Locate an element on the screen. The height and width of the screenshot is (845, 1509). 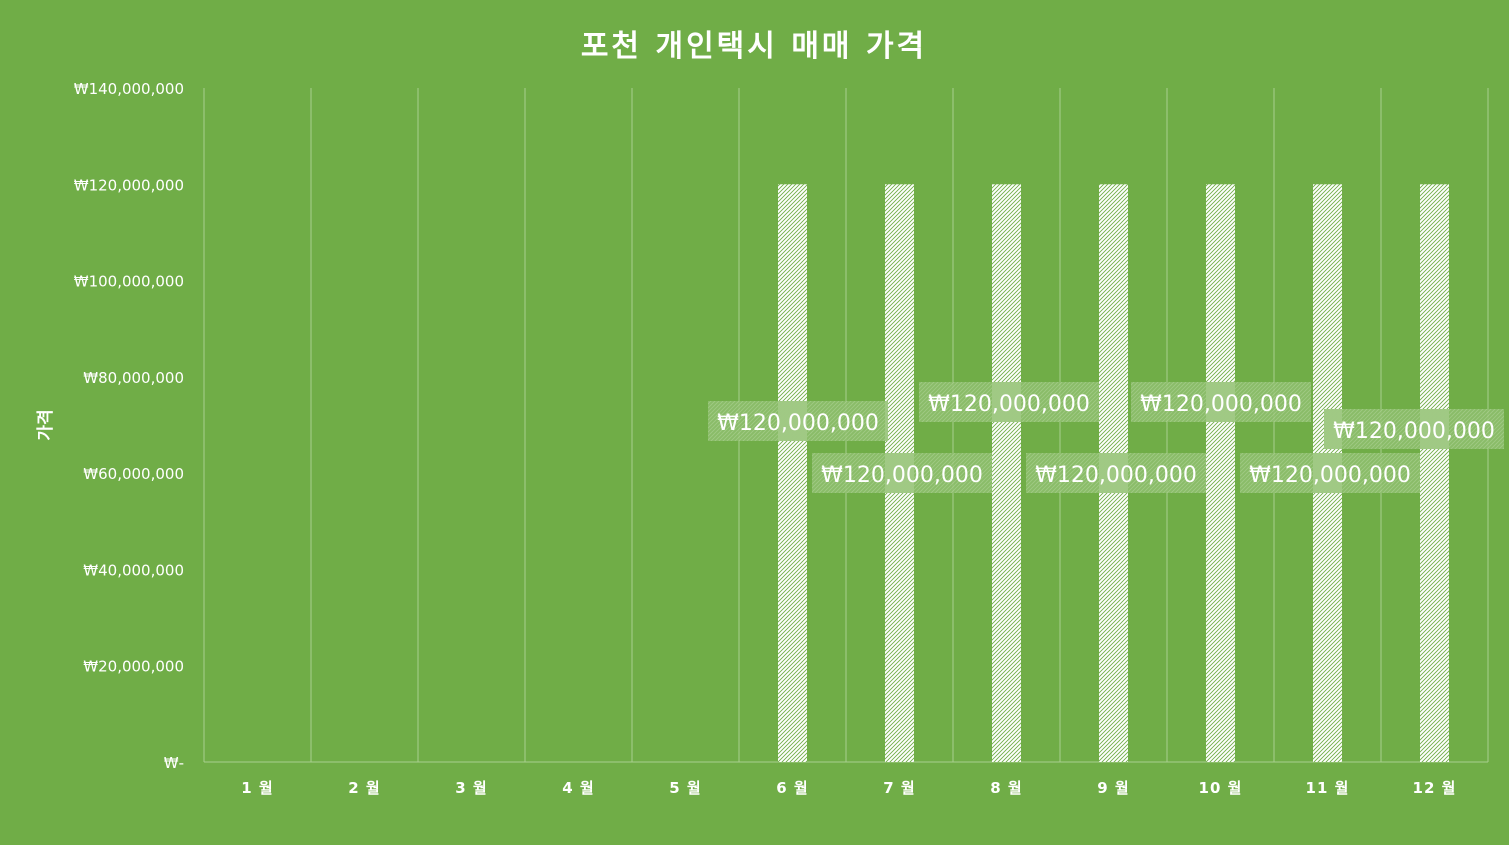
y-tick-label: ₩140,000,000 is located at coordinates (129, 89).